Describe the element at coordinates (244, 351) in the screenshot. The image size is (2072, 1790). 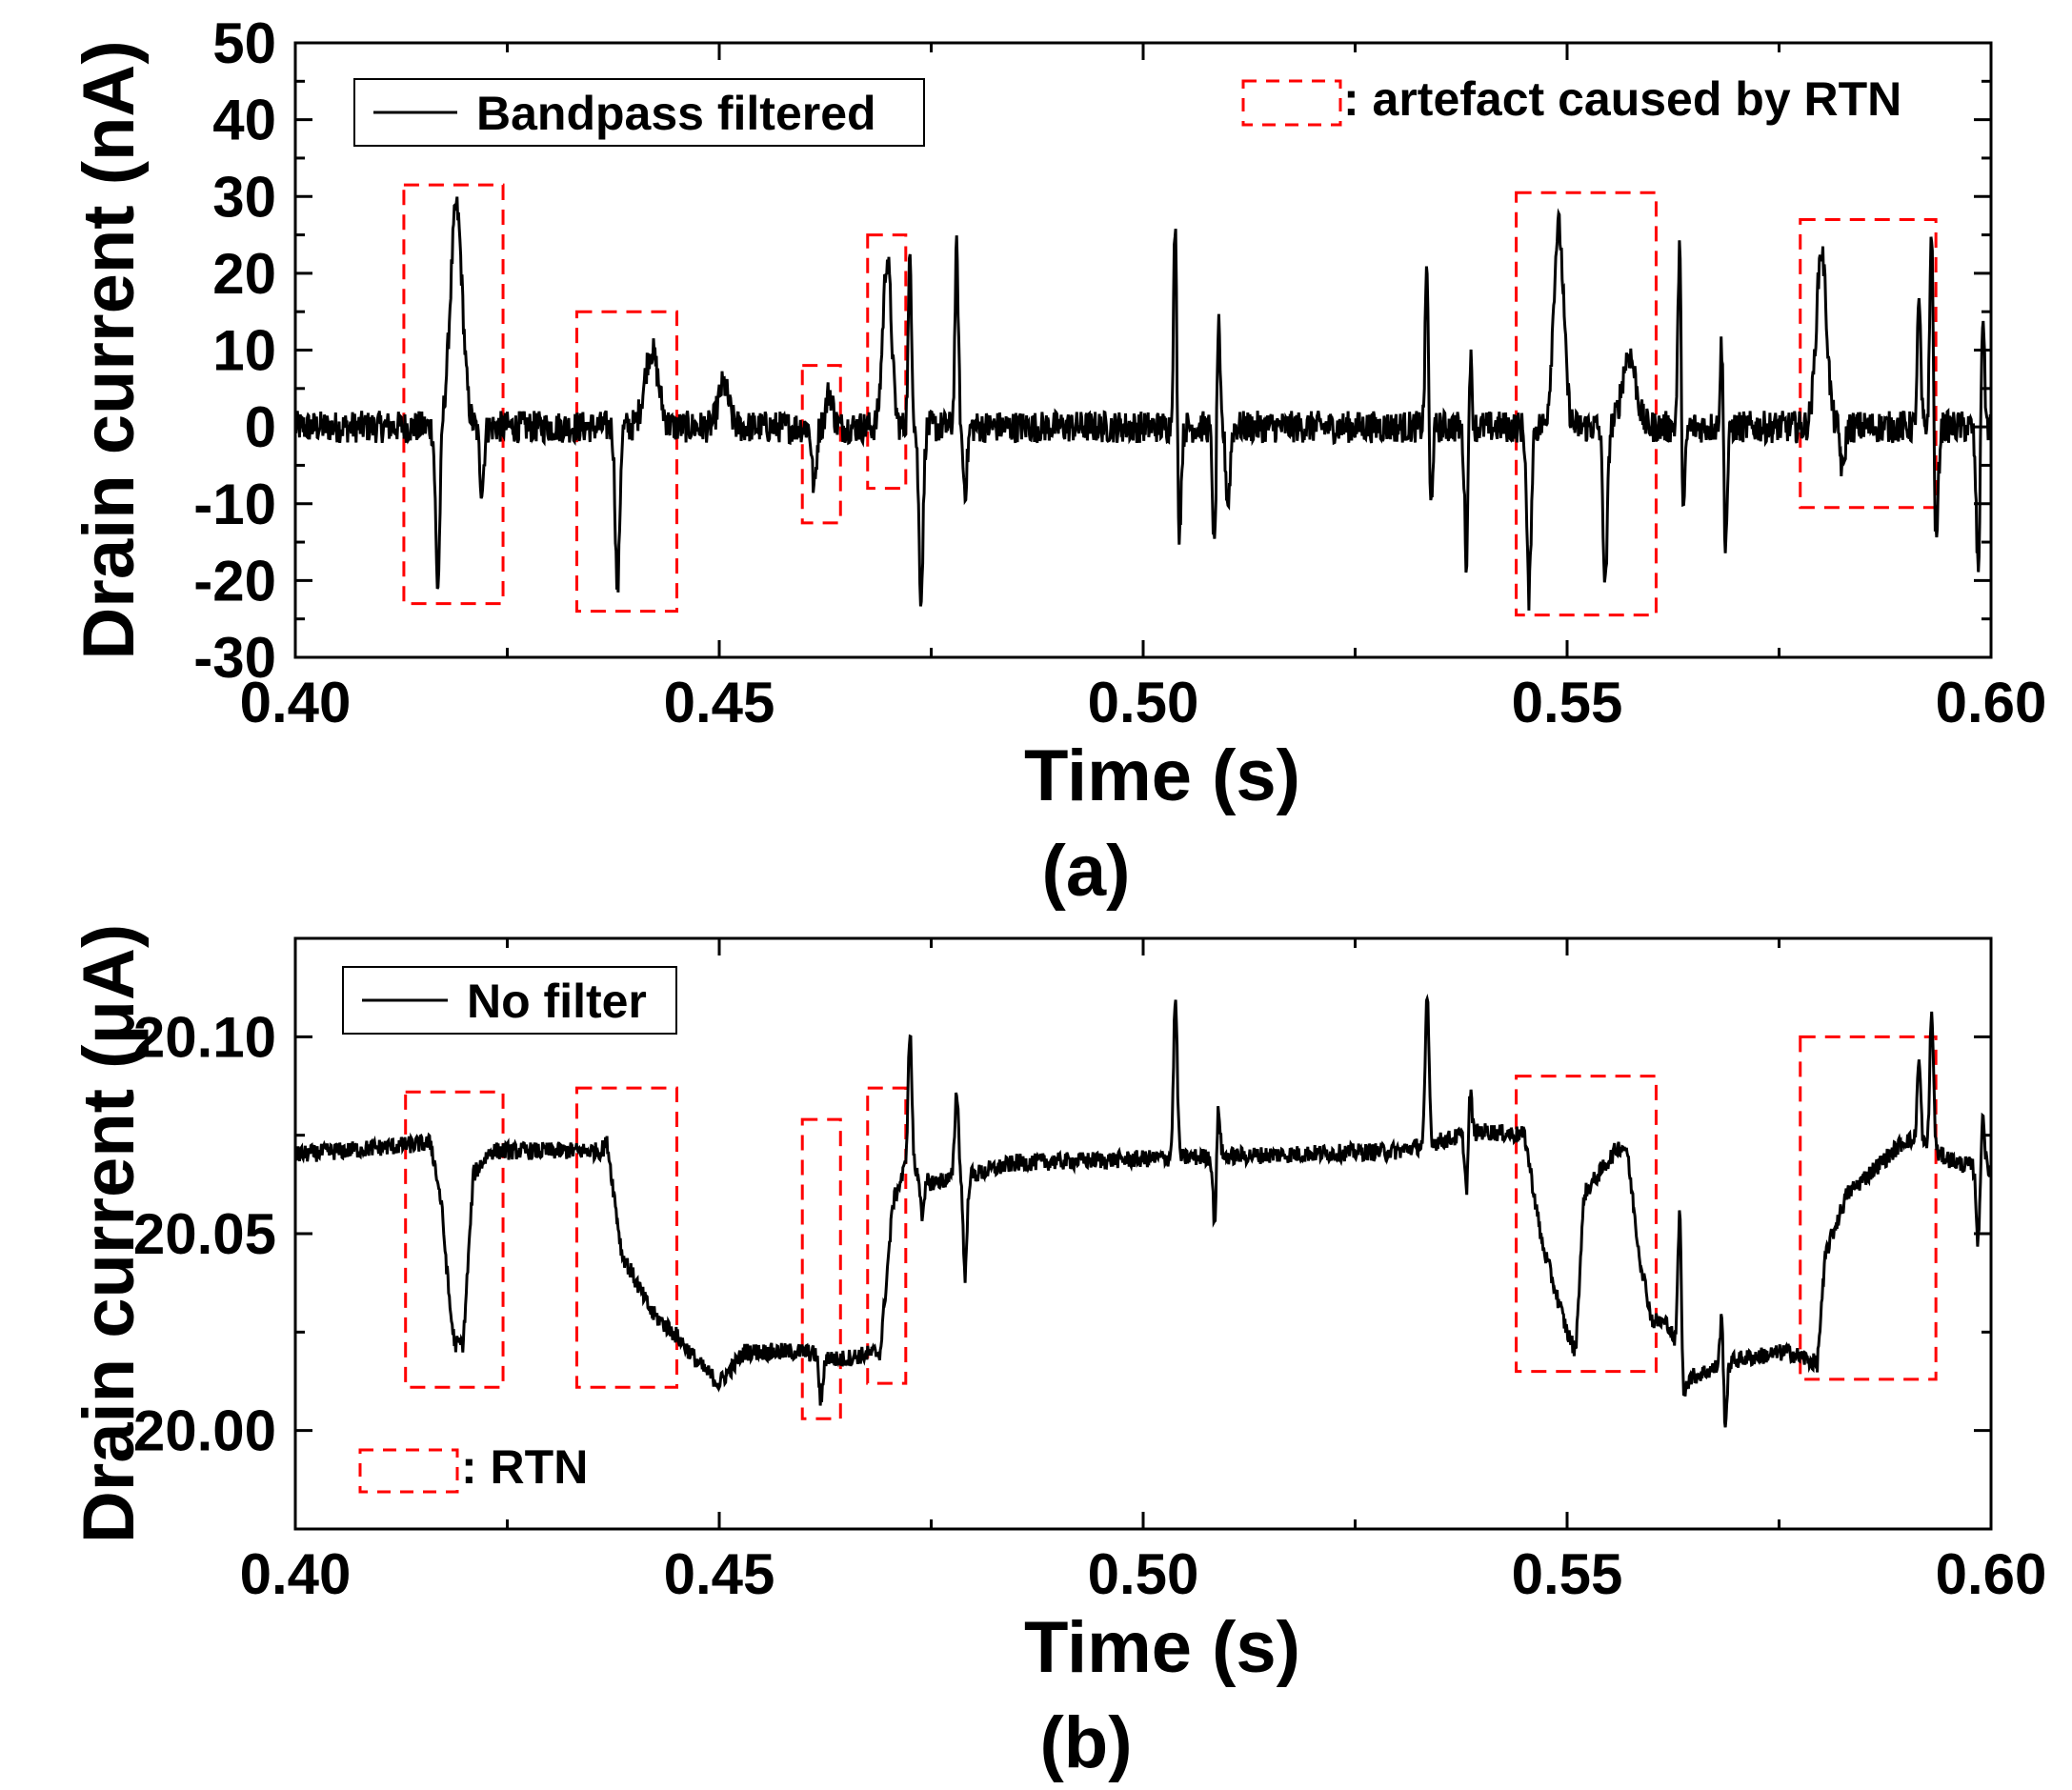
I see `y-tick-label: 10` at that location.